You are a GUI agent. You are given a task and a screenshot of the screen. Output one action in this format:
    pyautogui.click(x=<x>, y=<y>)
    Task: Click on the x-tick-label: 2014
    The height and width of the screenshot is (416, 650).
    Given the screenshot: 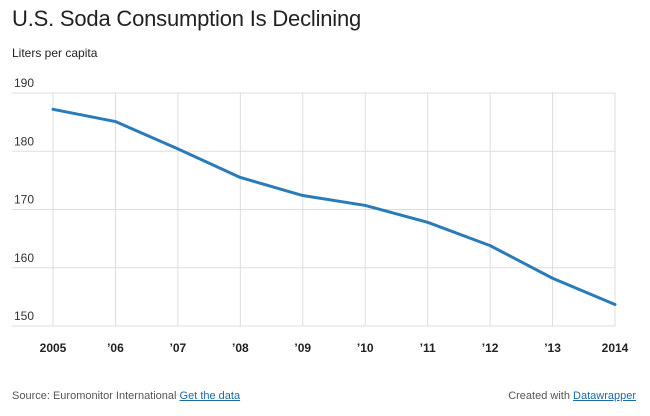 What is the action you would take?
    pyautogui.click(x=615, y=348)
    